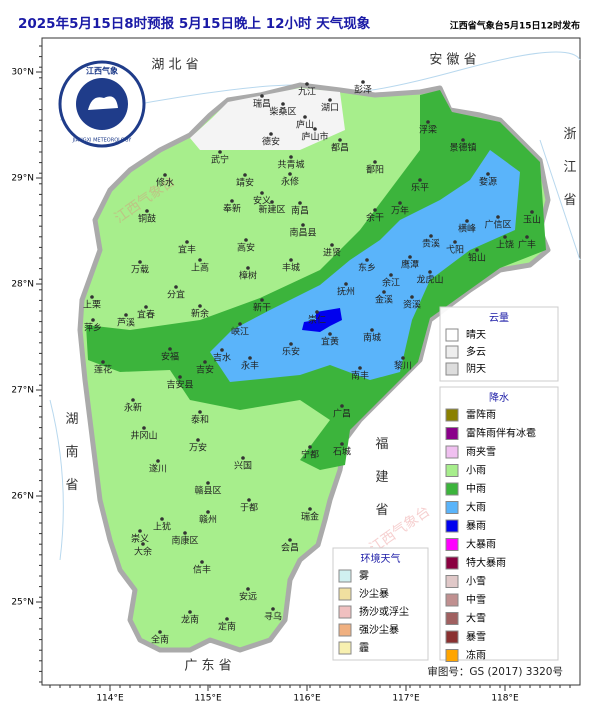 The width and height of the screenshot is (607, 724). What do you see at coordinates (184, 541) in the screenshot?
I see `city-label: 南康区` at bounding box center [184, 541].